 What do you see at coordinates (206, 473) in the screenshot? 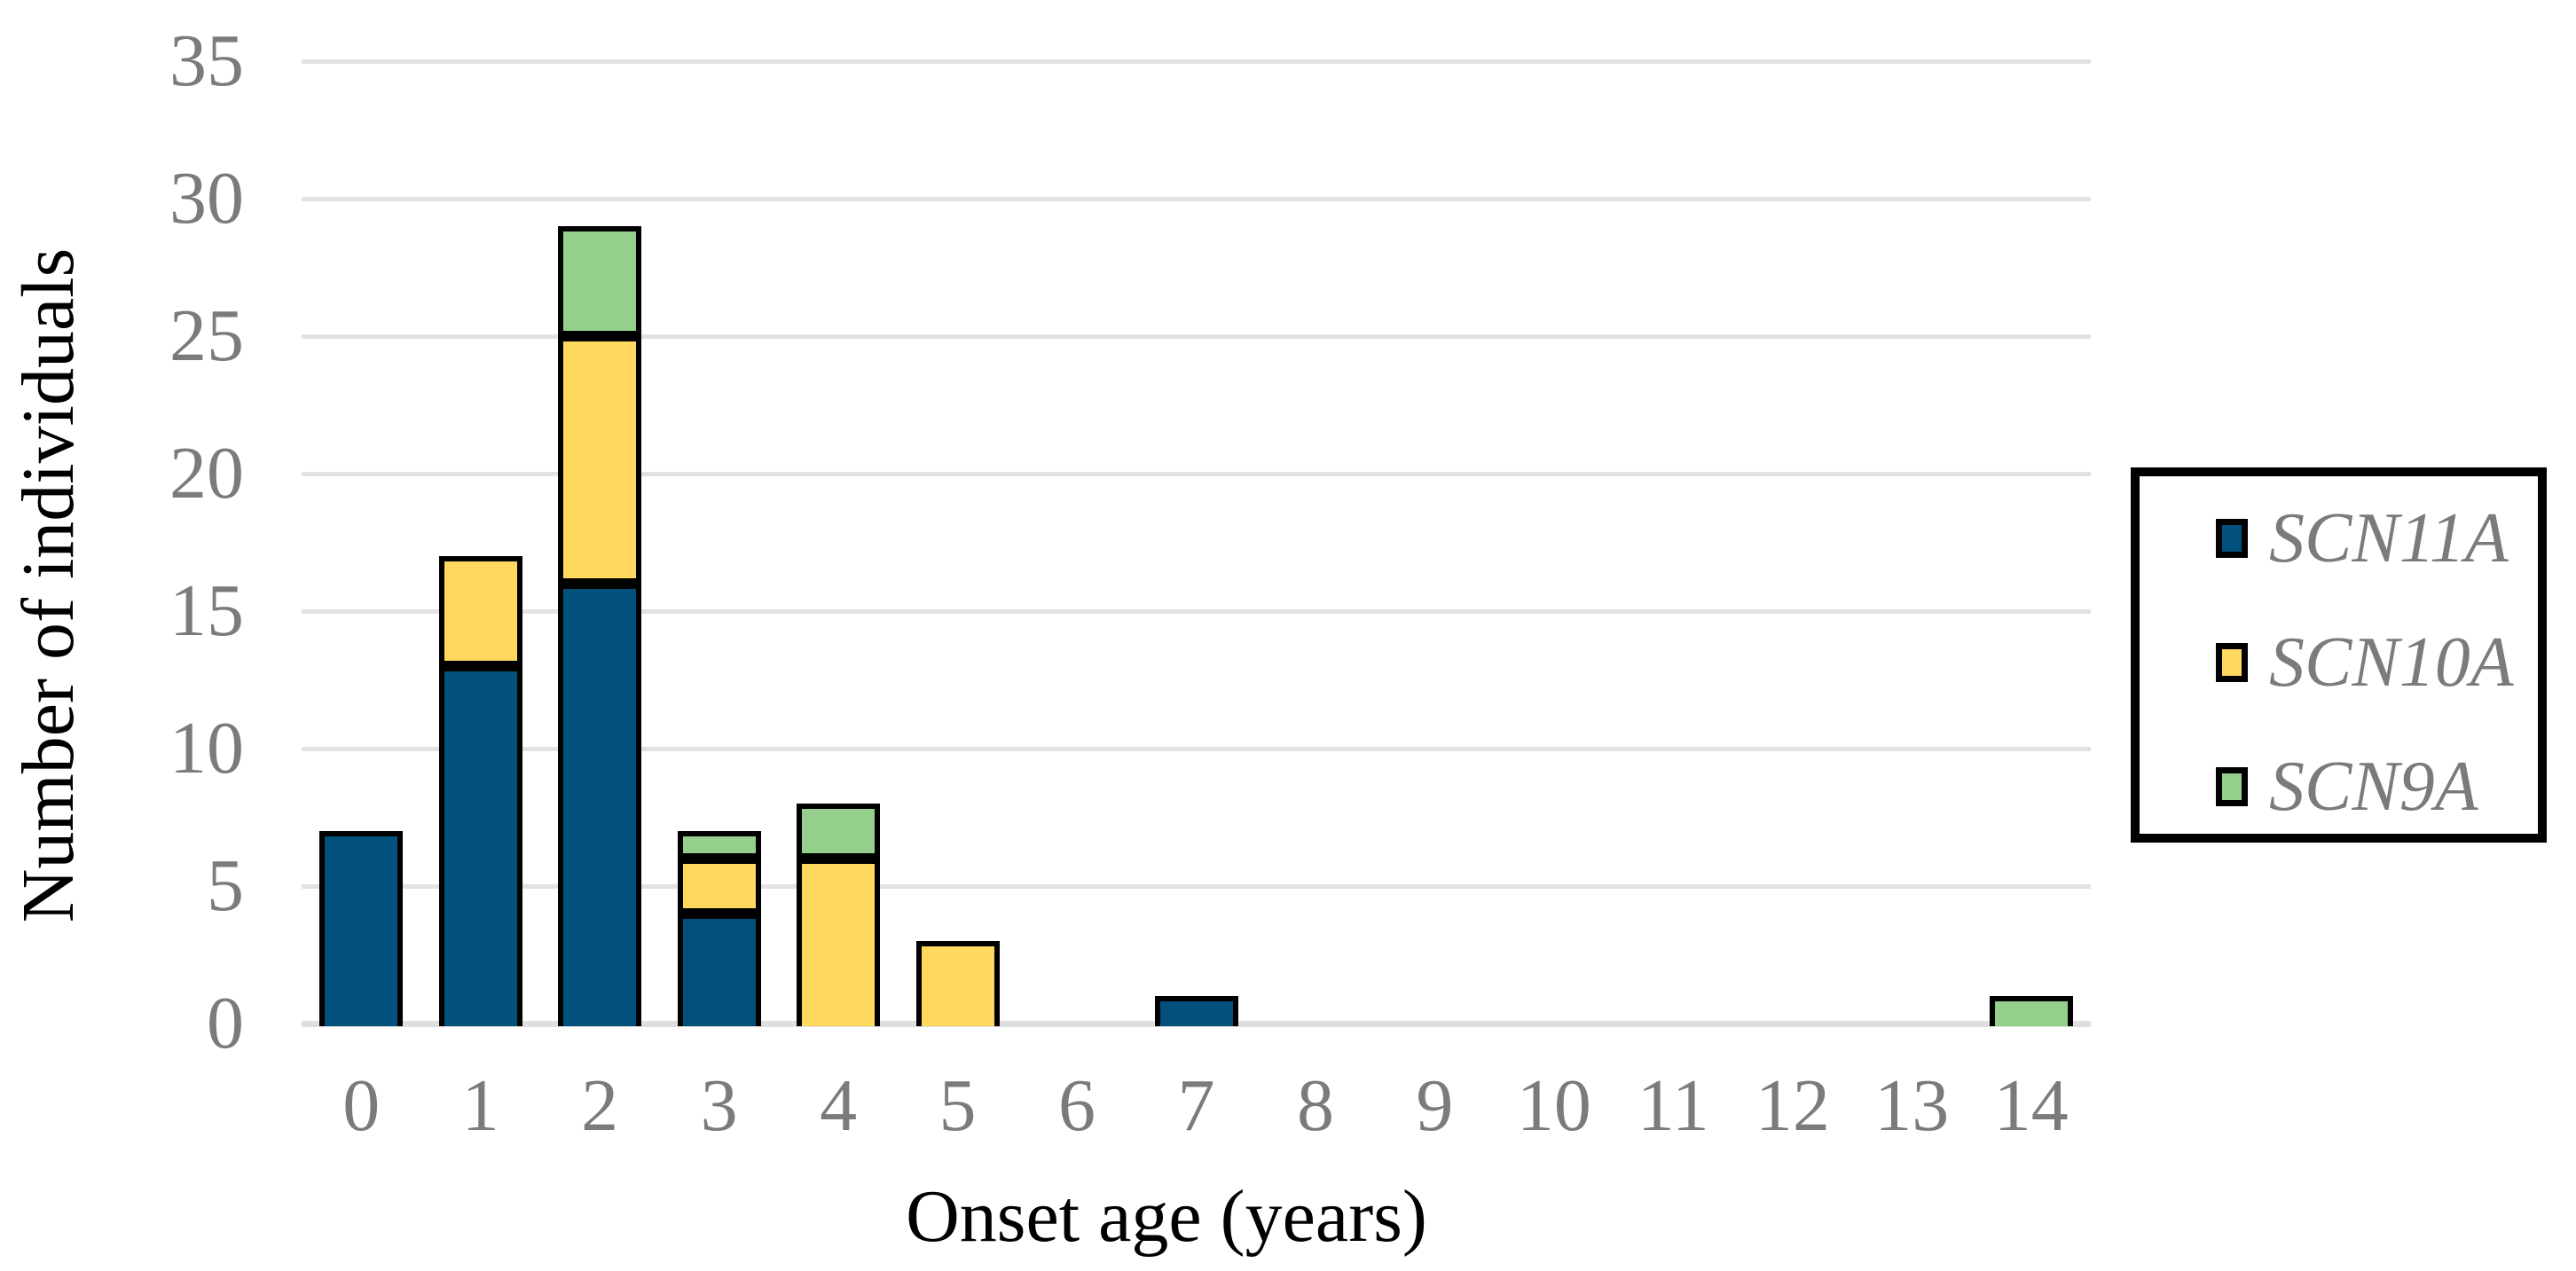
I see `y-tick-label: 20` at bounding box center [206, 473].